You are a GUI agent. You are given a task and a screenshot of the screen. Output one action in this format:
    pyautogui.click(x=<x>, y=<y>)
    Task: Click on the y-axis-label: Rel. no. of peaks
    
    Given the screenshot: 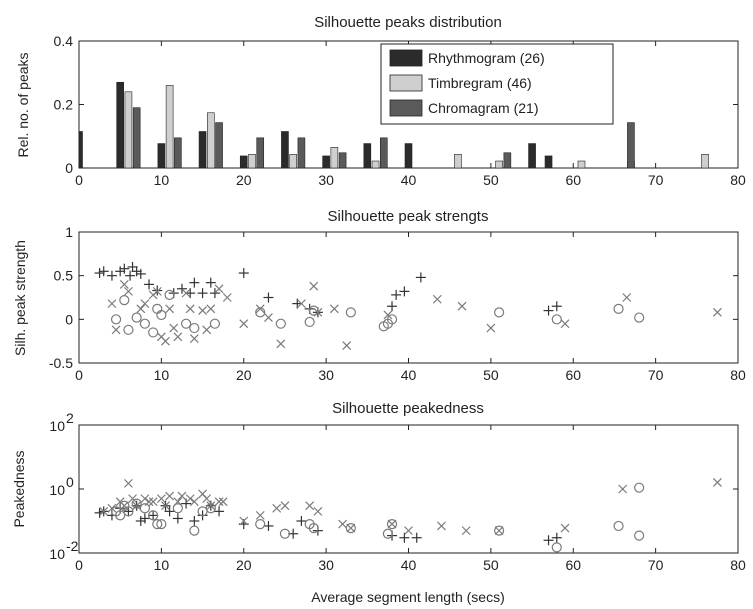 What is the action you would take?
    pyautogui.click(x=23, y=104)
    